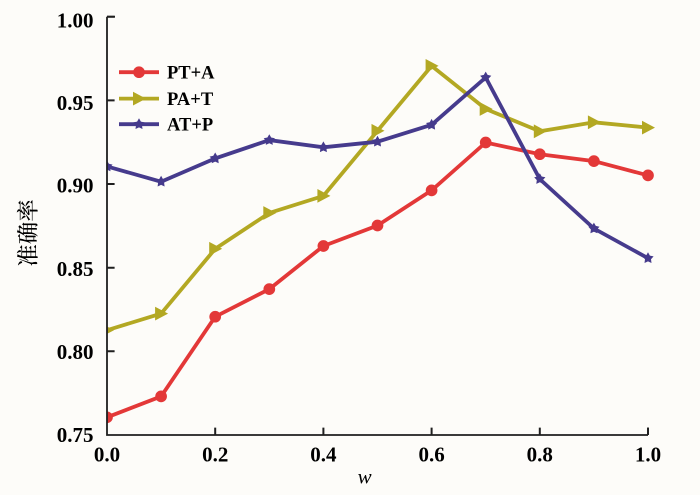 This screenshot has width=700, height=495. What do you see at coordinates (190, 100) in the screenshot?
I see `svg-text: PA+T` at bounding box center [190, 100].